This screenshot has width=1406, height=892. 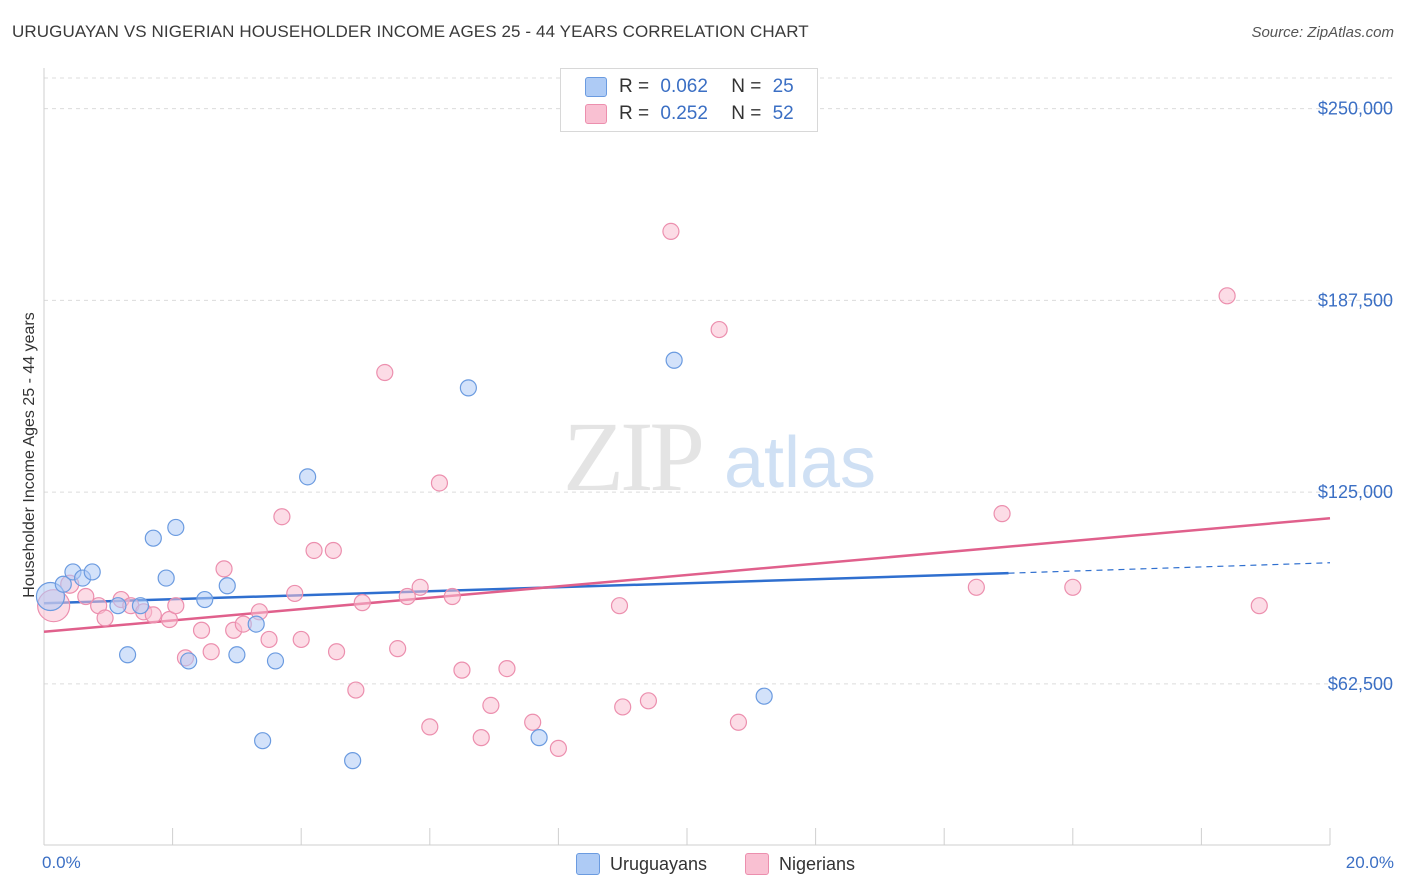 I want to click on legend-swatch-uruguayans, so click(x=596, y=87).